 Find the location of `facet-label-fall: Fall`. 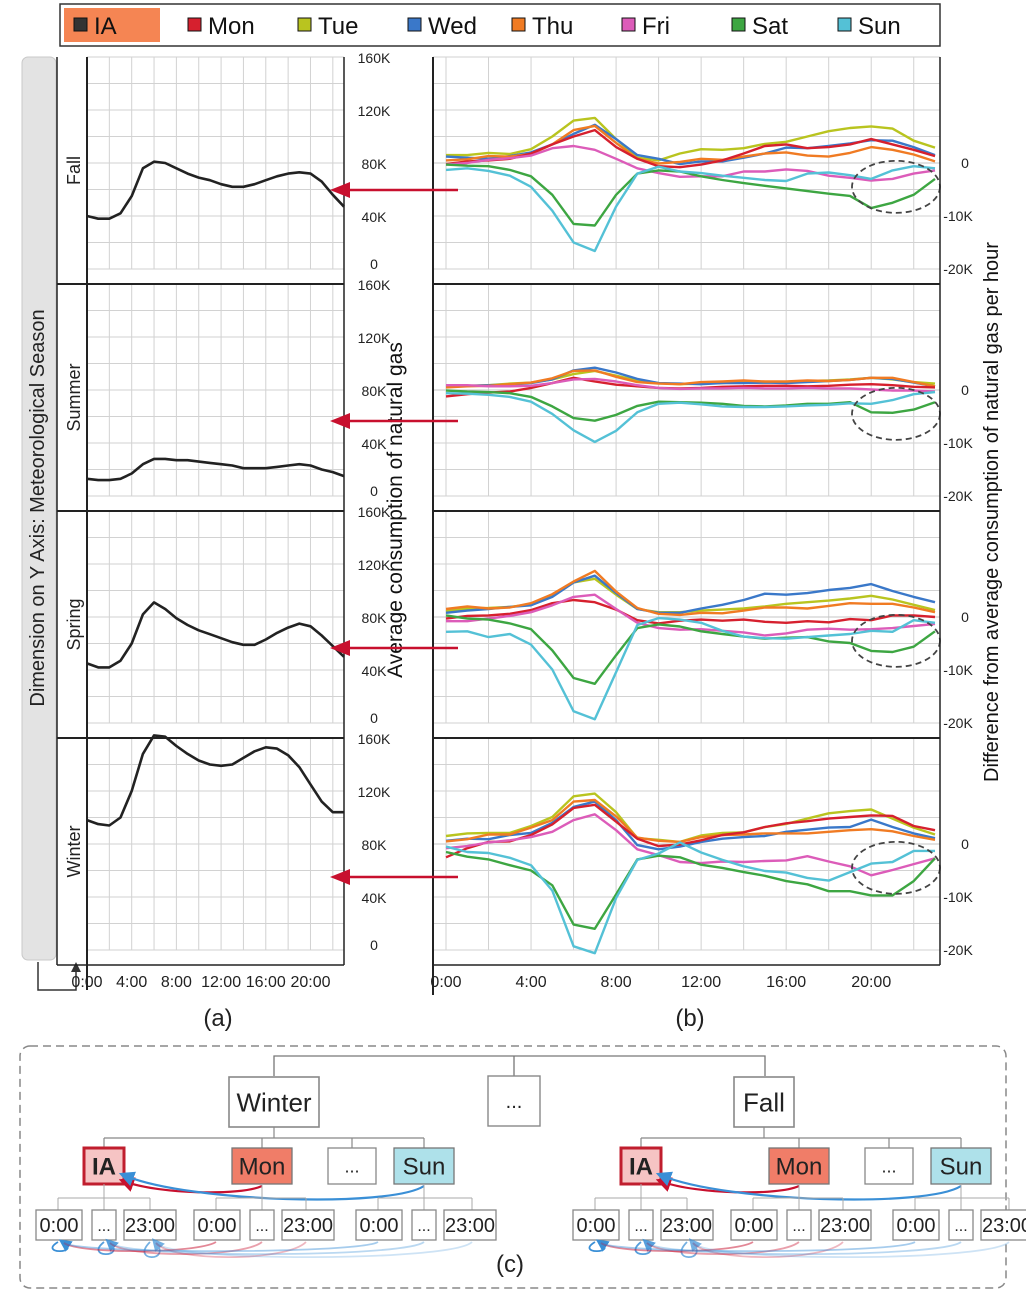

facet-label-fall: Fall is located at coordinates (74, 170).